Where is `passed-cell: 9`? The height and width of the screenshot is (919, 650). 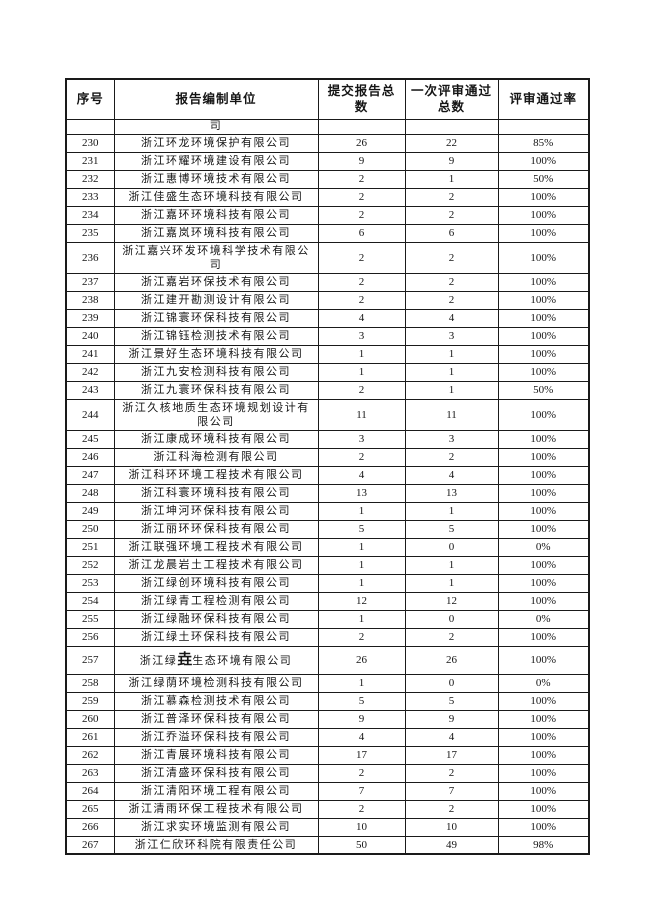 passed-cell: 9 is located at coordinates (451, 161).